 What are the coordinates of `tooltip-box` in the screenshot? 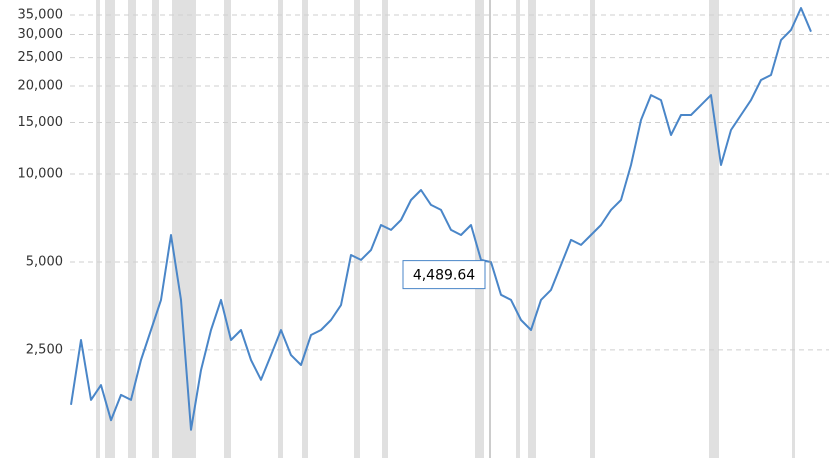 It's located at (444, 275).